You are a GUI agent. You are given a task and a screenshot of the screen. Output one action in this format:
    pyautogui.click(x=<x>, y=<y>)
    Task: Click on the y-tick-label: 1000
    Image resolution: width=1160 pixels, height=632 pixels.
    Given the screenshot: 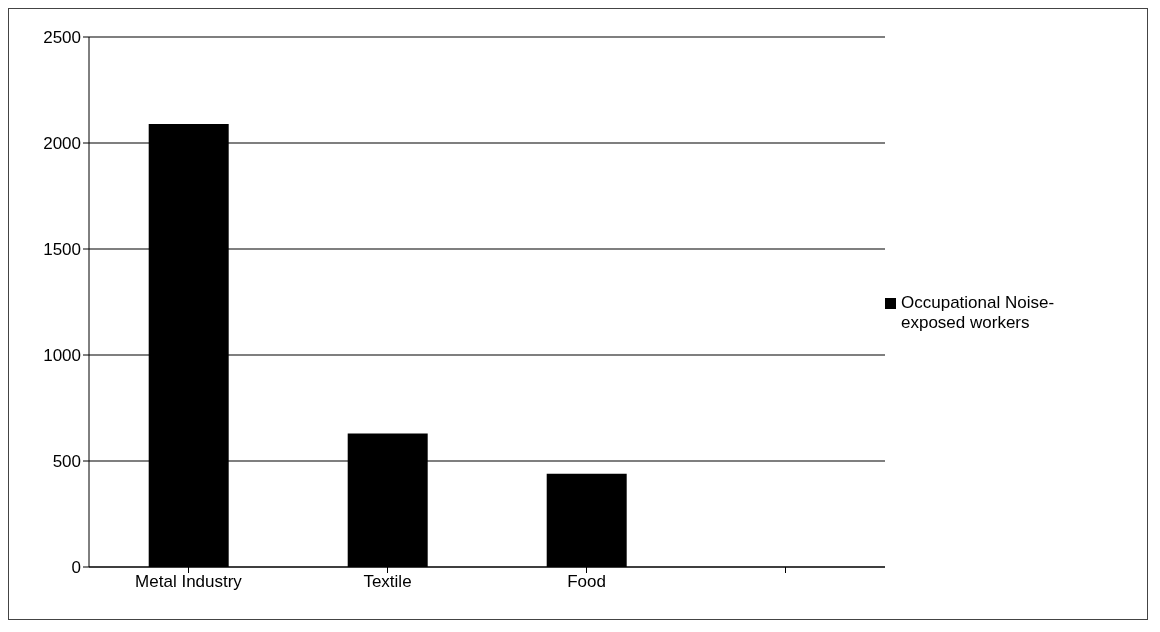 What is the action you would take?
    pyautogui.click(x=62, y=356)
    